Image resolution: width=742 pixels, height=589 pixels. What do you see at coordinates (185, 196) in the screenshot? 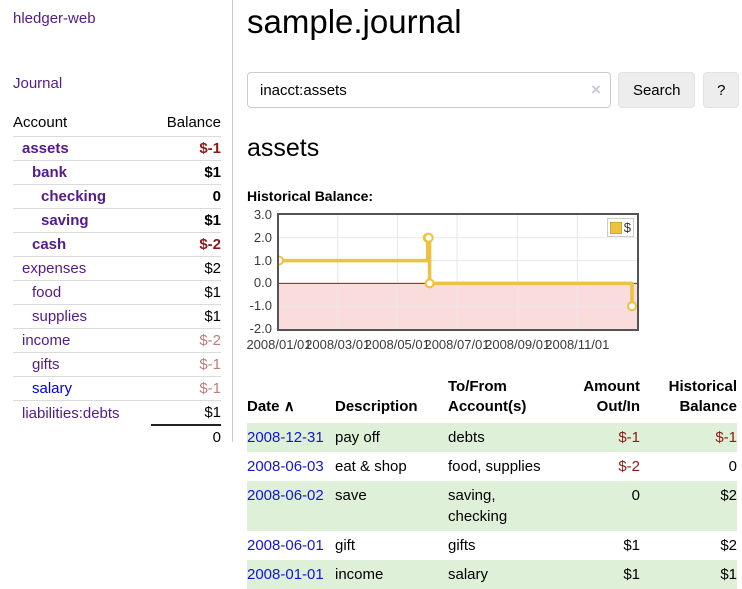
I see `account-balance: 0` at bounding box center [185, 196].